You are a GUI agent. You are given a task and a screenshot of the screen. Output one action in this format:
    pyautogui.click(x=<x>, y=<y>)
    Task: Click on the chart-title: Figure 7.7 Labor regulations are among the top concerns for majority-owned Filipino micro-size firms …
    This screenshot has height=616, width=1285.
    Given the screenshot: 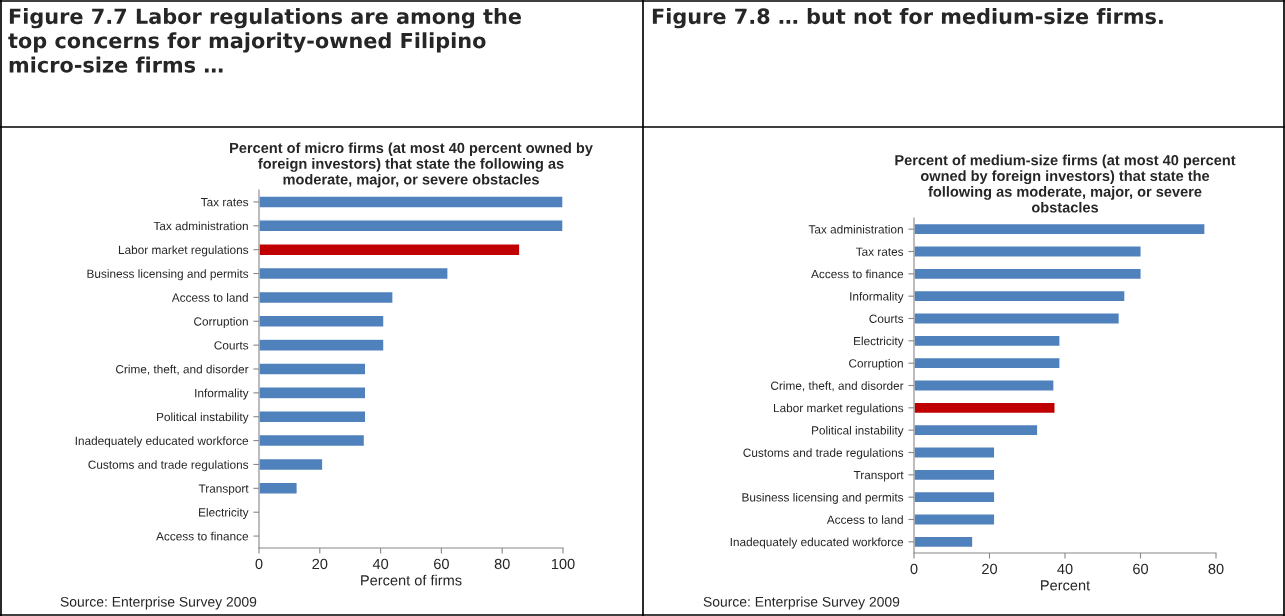 What is the action you would take?
    pyautogui.click(x=264, y=40)
    